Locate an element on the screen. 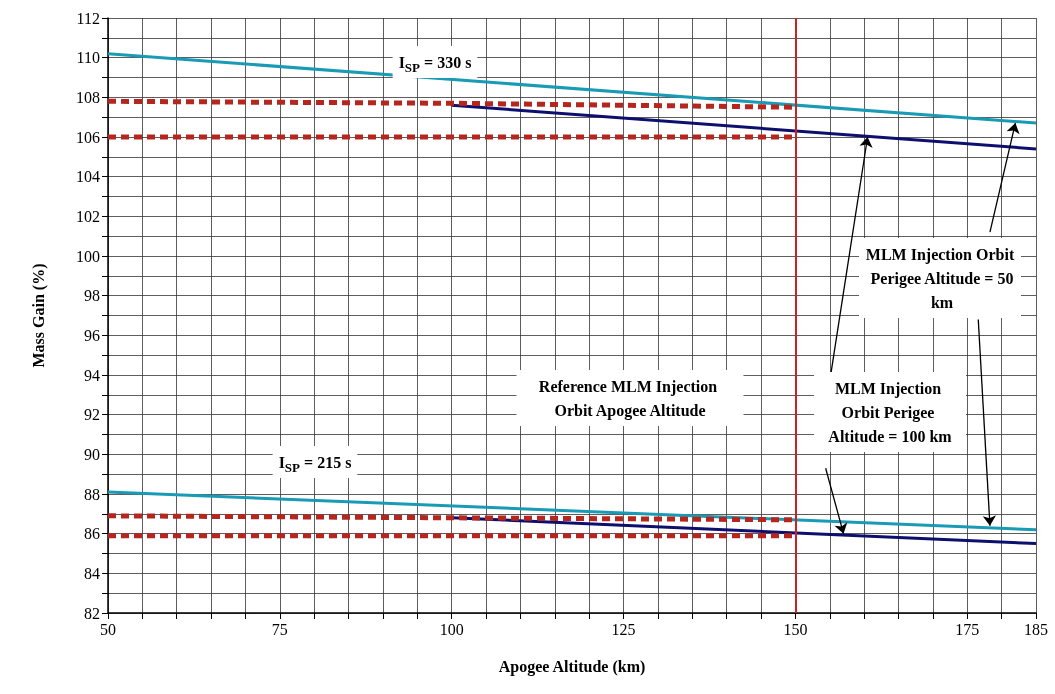 The height and width of the screenshot is (694, 1055). y-tick-label: 106 is located at coordinates (88, 137).